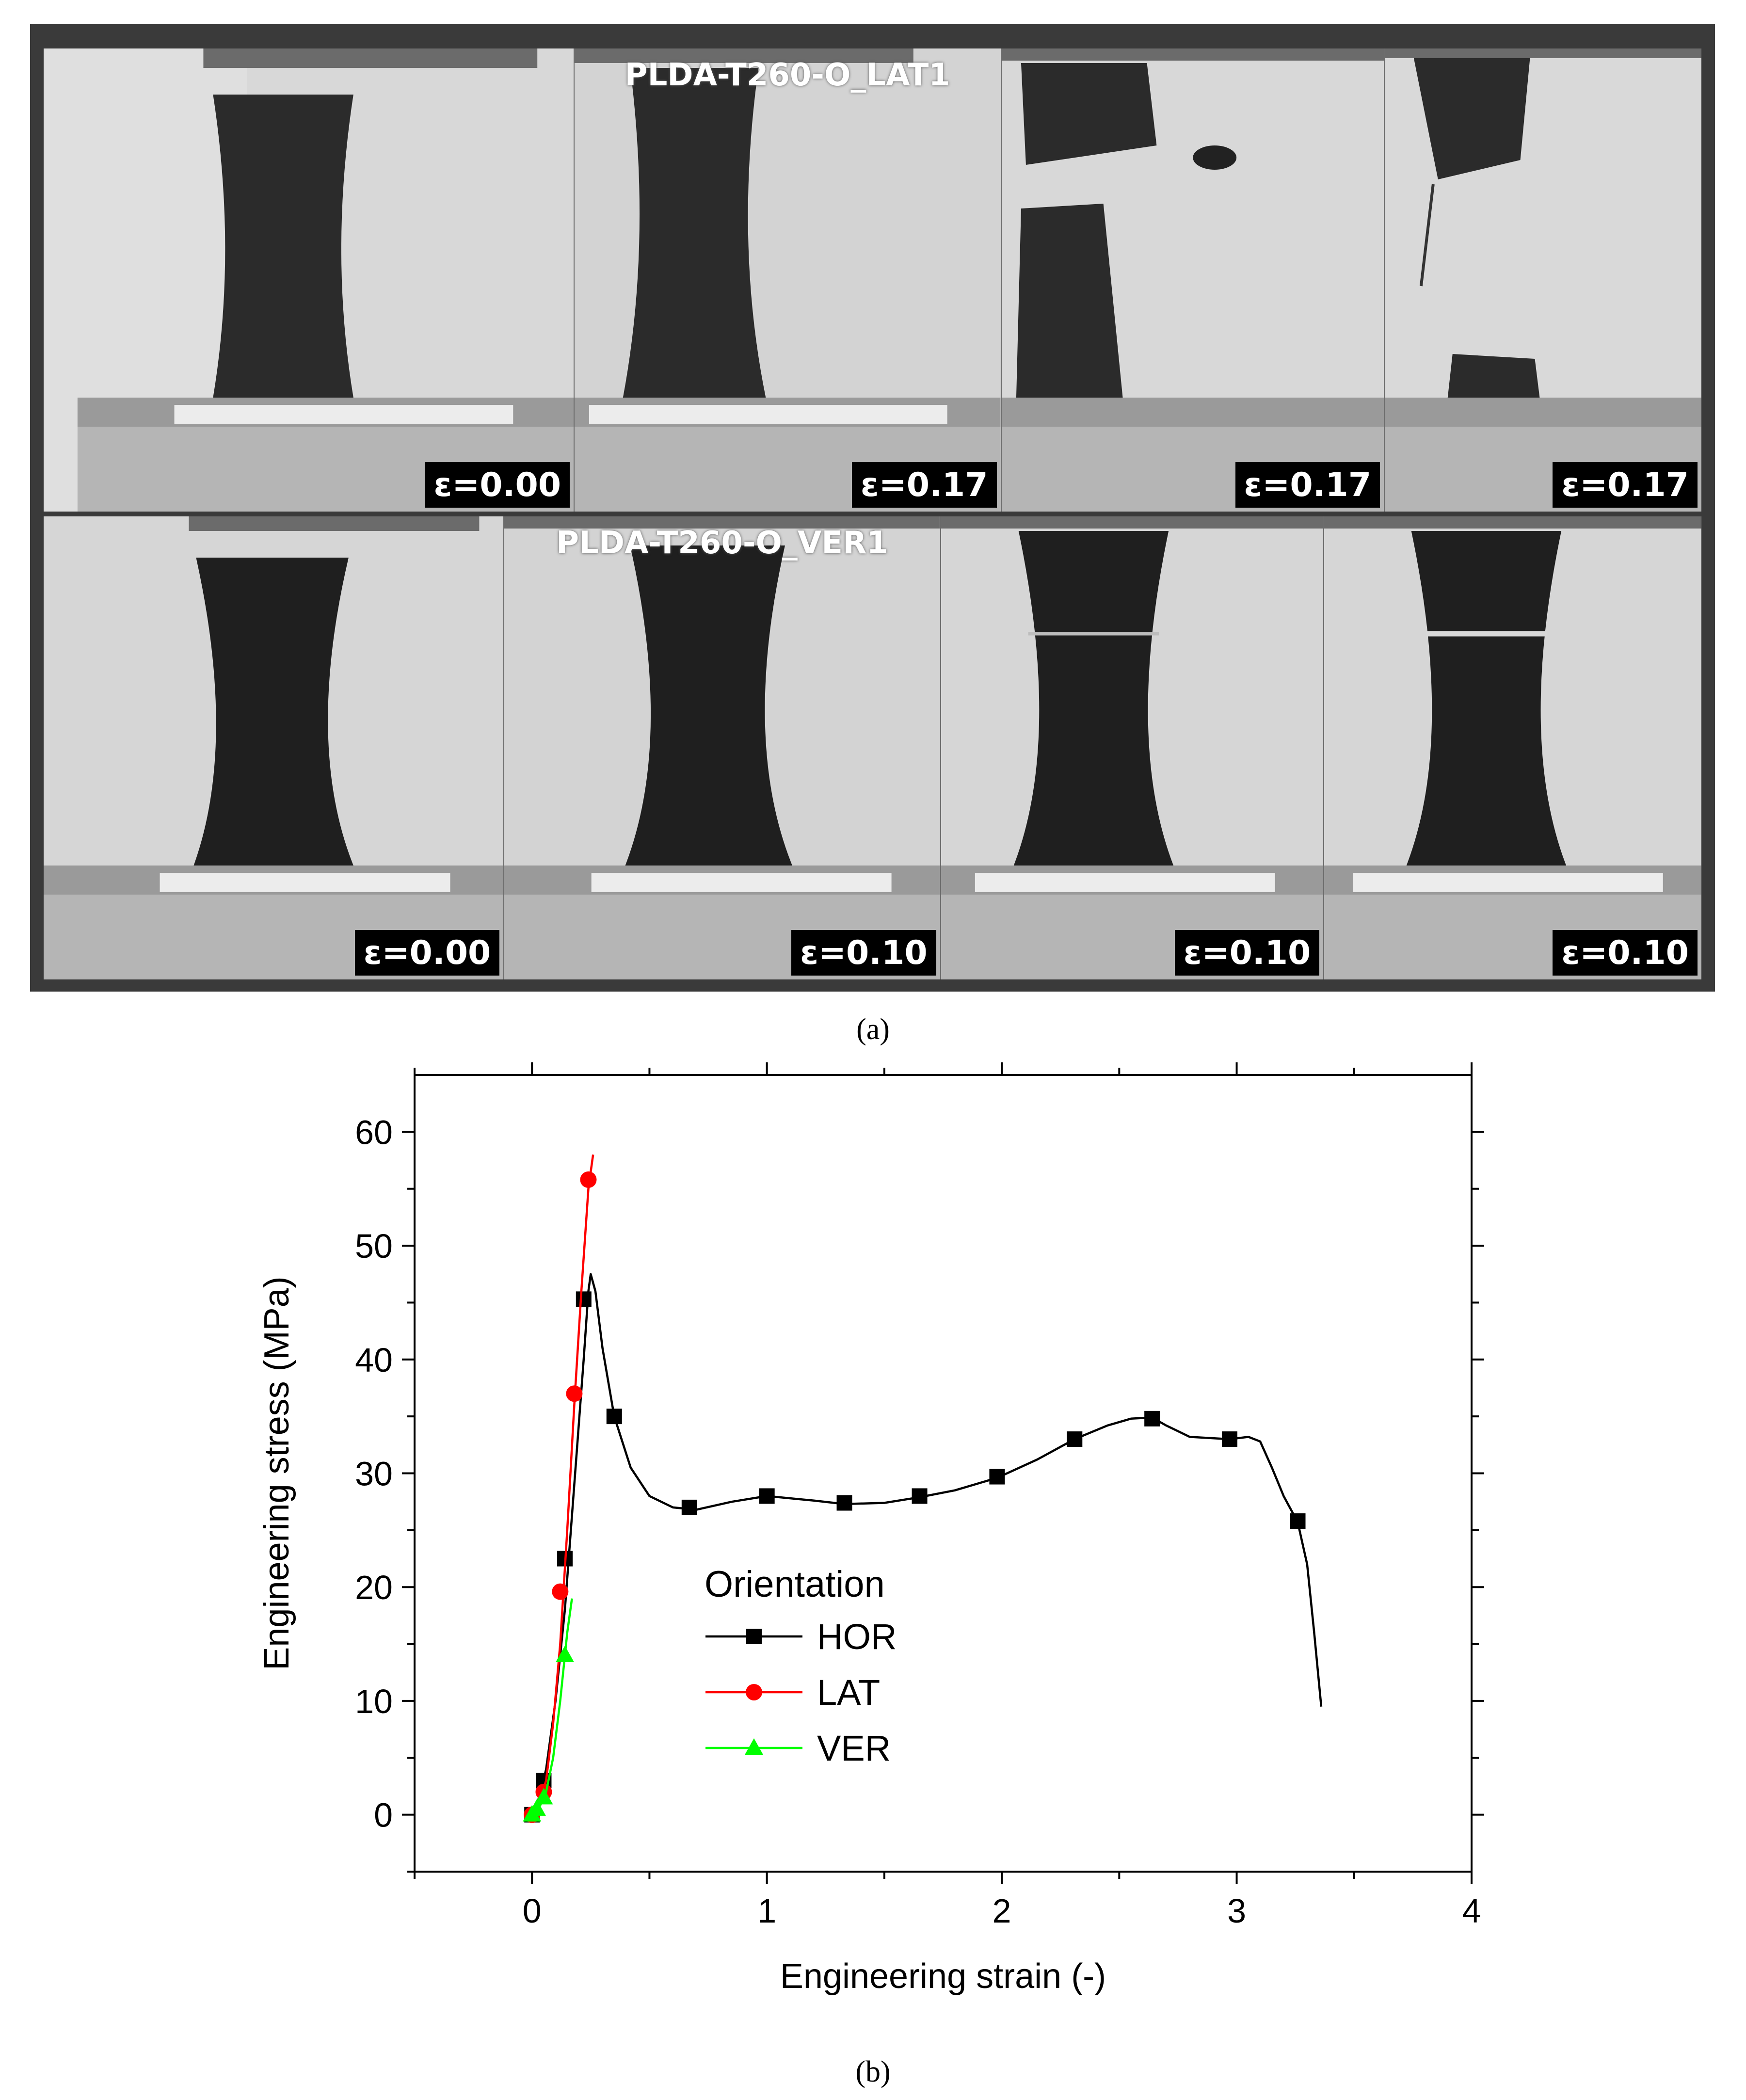  Describe the element at coordinates (754, 1636) in the screenshot. I see `legend-marker-hor` at that location.